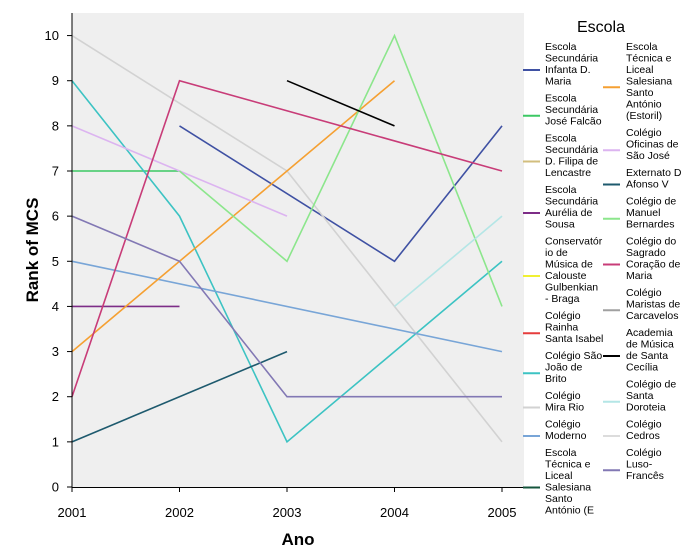  I want to click on y-tick-label: 0, so click(55, 487).